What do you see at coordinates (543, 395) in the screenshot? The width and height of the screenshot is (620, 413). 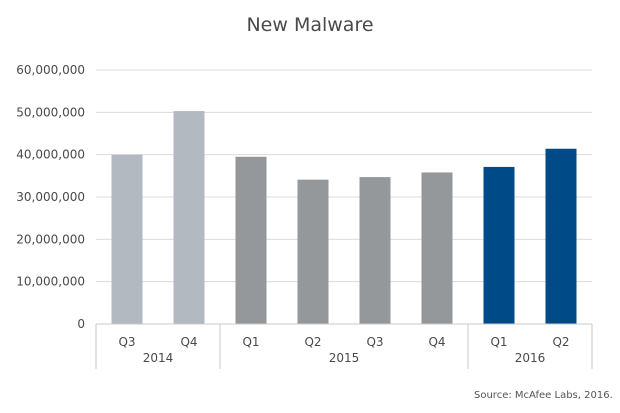 I see `source-note: Source: McAfee Labs, 2016.` at bounding box center [543, 395].